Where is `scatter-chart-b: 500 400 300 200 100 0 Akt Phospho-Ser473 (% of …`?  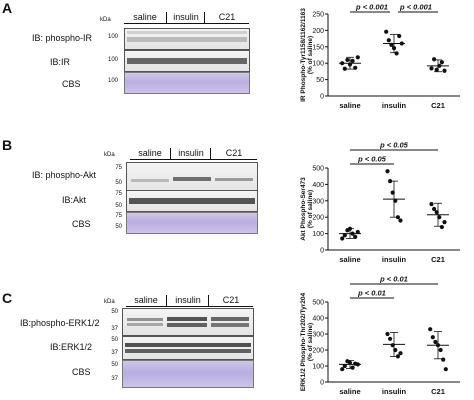
scatter-chart-b: 500 400 300 200 100 0 Akt Phospho-Ser473 (% of … is located at coordinates (380, 202).